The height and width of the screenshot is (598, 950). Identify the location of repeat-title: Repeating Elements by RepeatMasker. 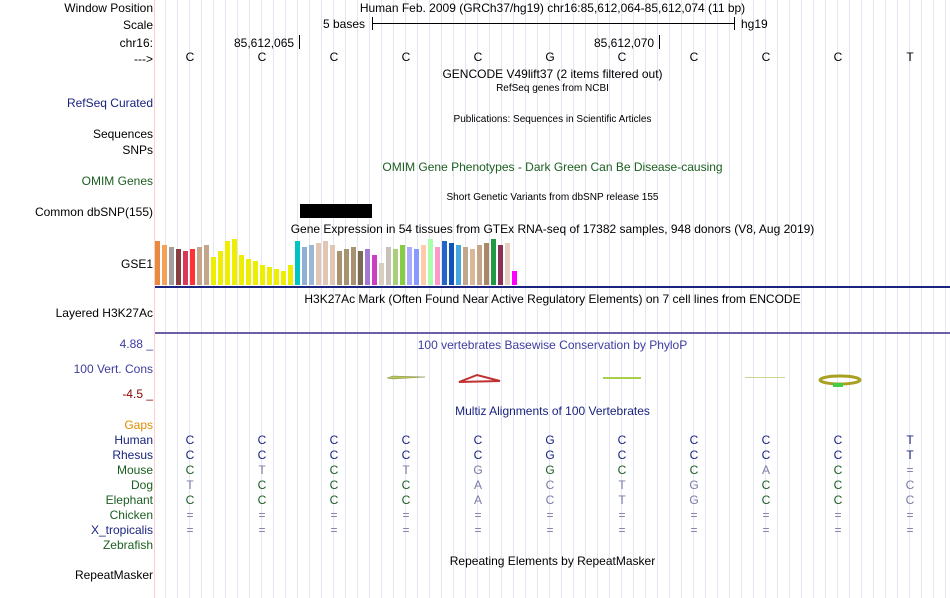
(552, 561).